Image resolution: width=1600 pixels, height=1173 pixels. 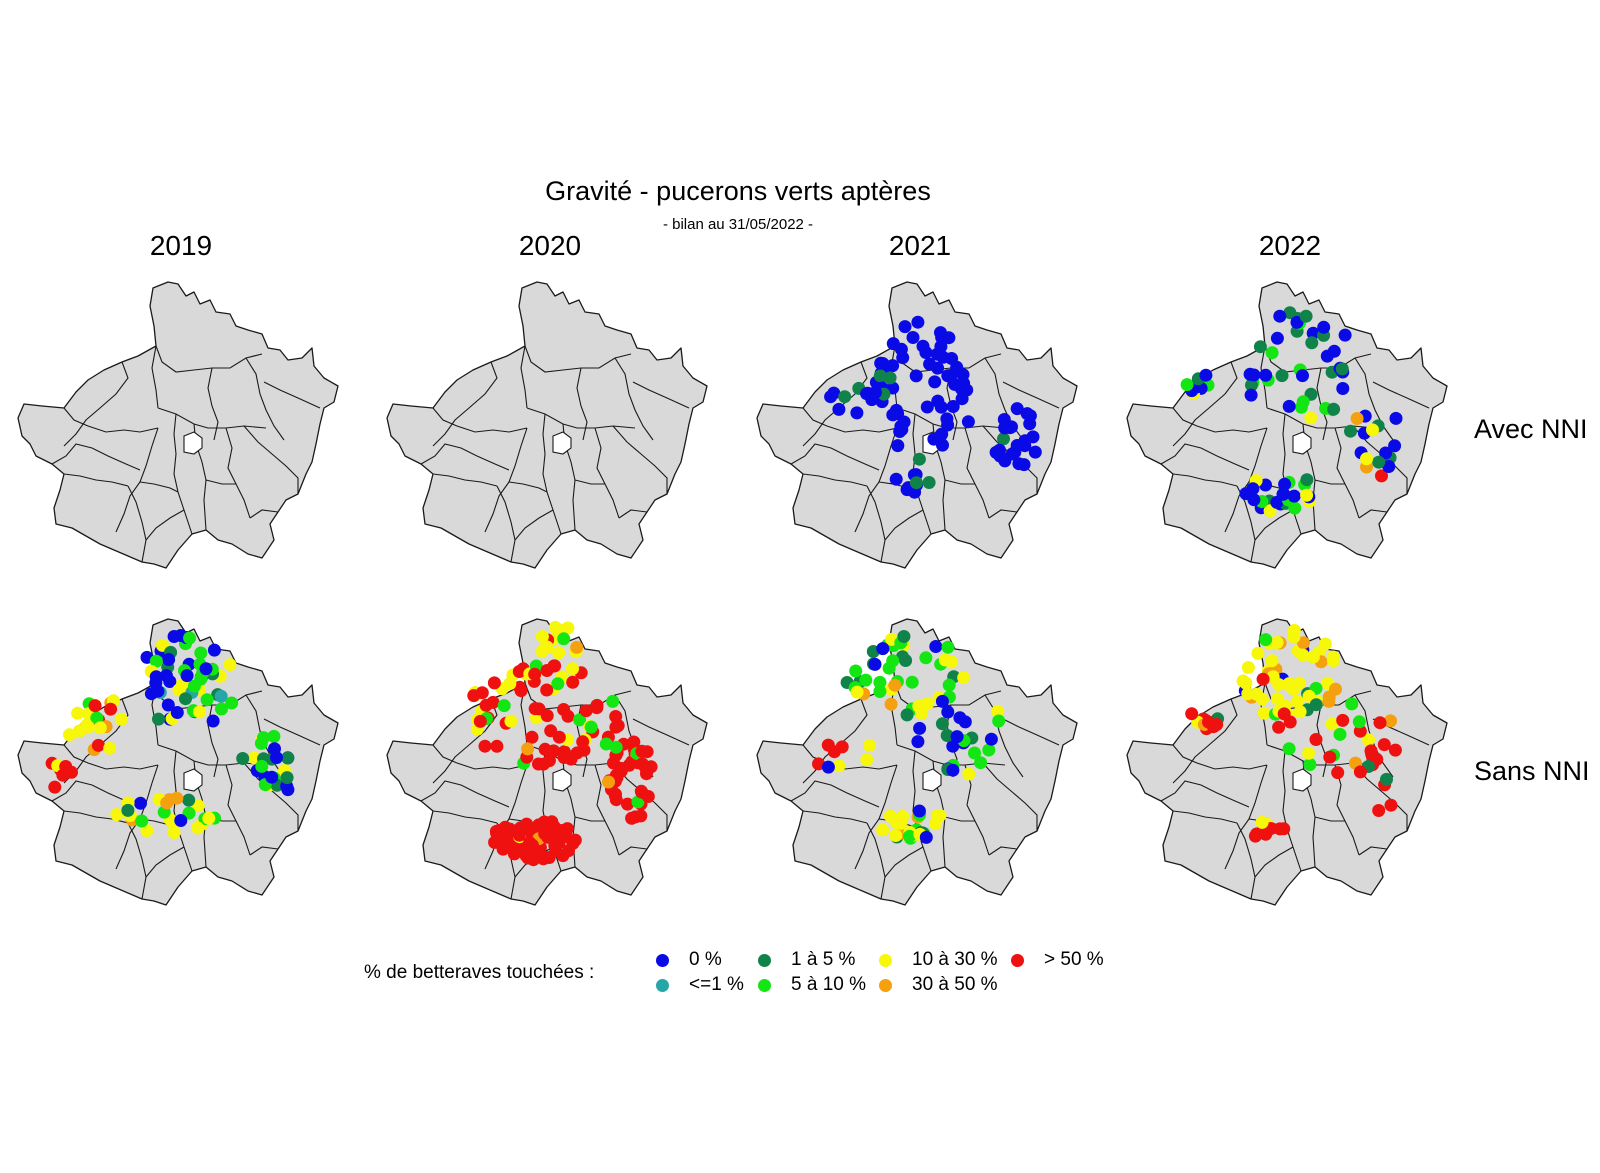 What do you see at coordinates (716, 984) in the screenshot?
I see `legend-label: <=1 %` at bounding box center [716, 984].